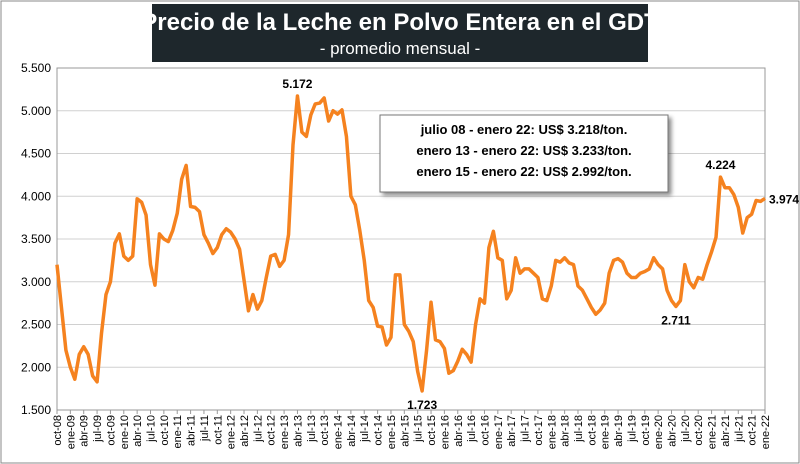 This screenshot has height=464, width=800. Describe the element at coordinates (312, 429) in the screenshot. I see `x-tick-label: jul-13` at that location.